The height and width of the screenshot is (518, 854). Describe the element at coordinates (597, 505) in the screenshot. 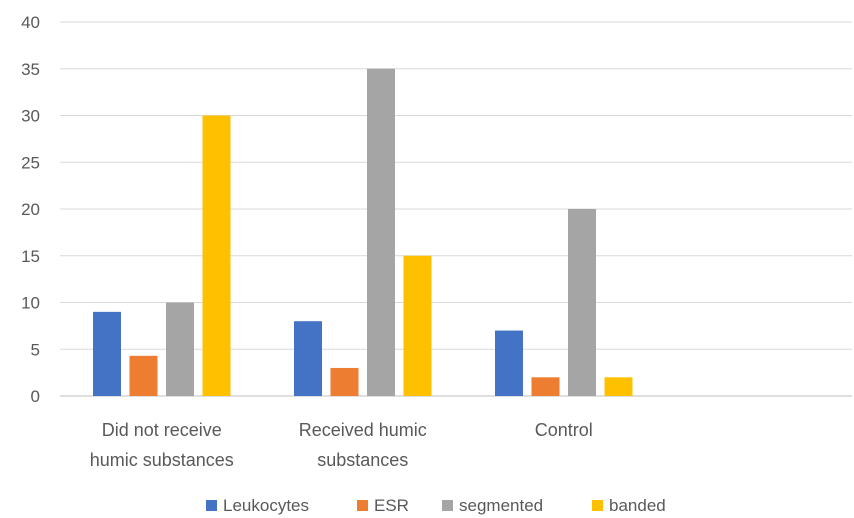

I see `legend-swatch-banded` at that location.